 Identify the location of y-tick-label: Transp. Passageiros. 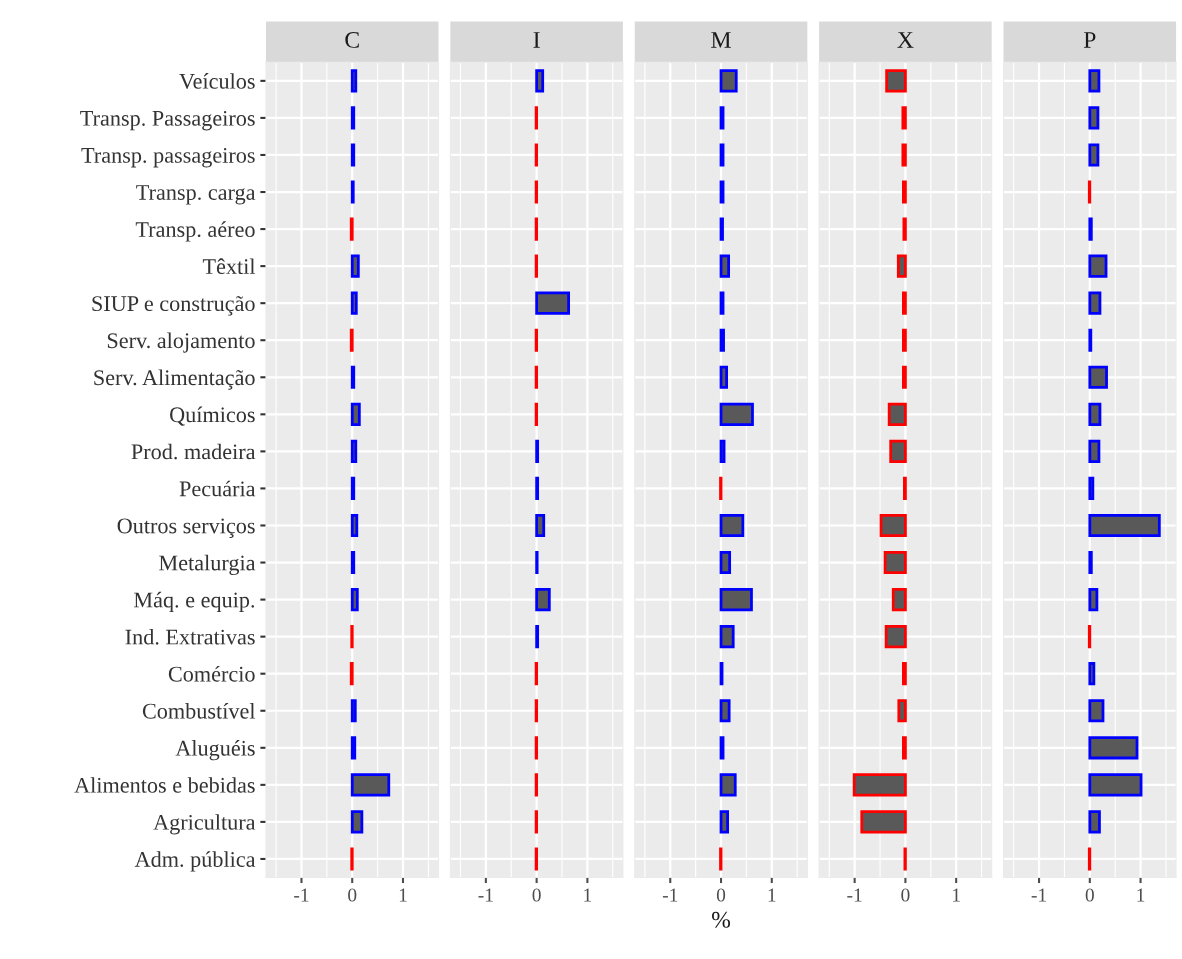
(167, 120).